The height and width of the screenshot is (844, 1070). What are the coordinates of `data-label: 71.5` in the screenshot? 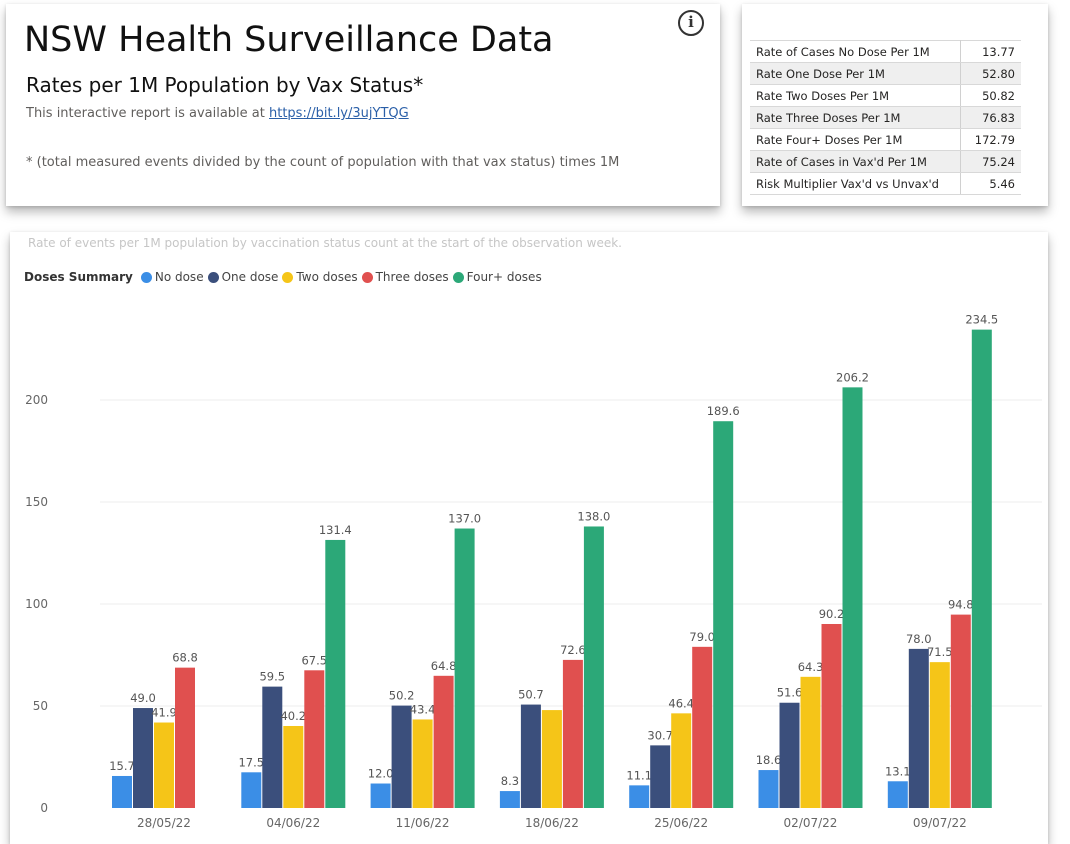 It's located at (940, 652).